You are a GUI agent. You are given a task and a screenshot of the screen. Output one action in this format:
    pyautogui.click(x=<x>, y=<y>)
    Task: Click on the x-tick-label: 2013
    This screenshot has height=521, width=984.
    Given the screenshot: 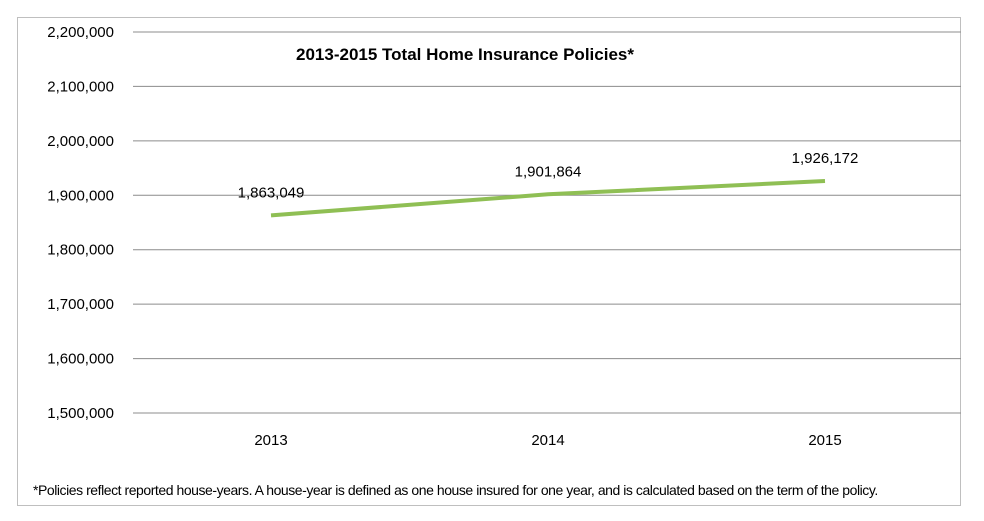 What is the action you would take?
    pyautogui.click(x=270, y=440)
    